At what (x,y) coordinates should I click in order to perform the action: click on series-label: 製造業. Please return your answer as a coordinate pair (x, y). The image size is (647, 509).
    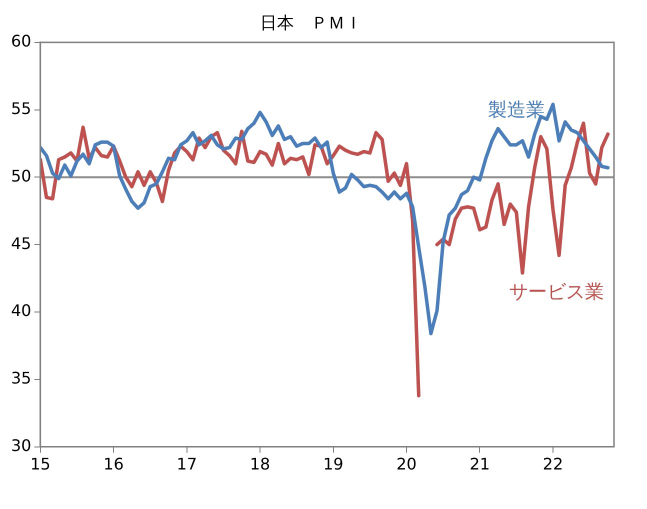
    Looking at the image, I should click on (516, 110).